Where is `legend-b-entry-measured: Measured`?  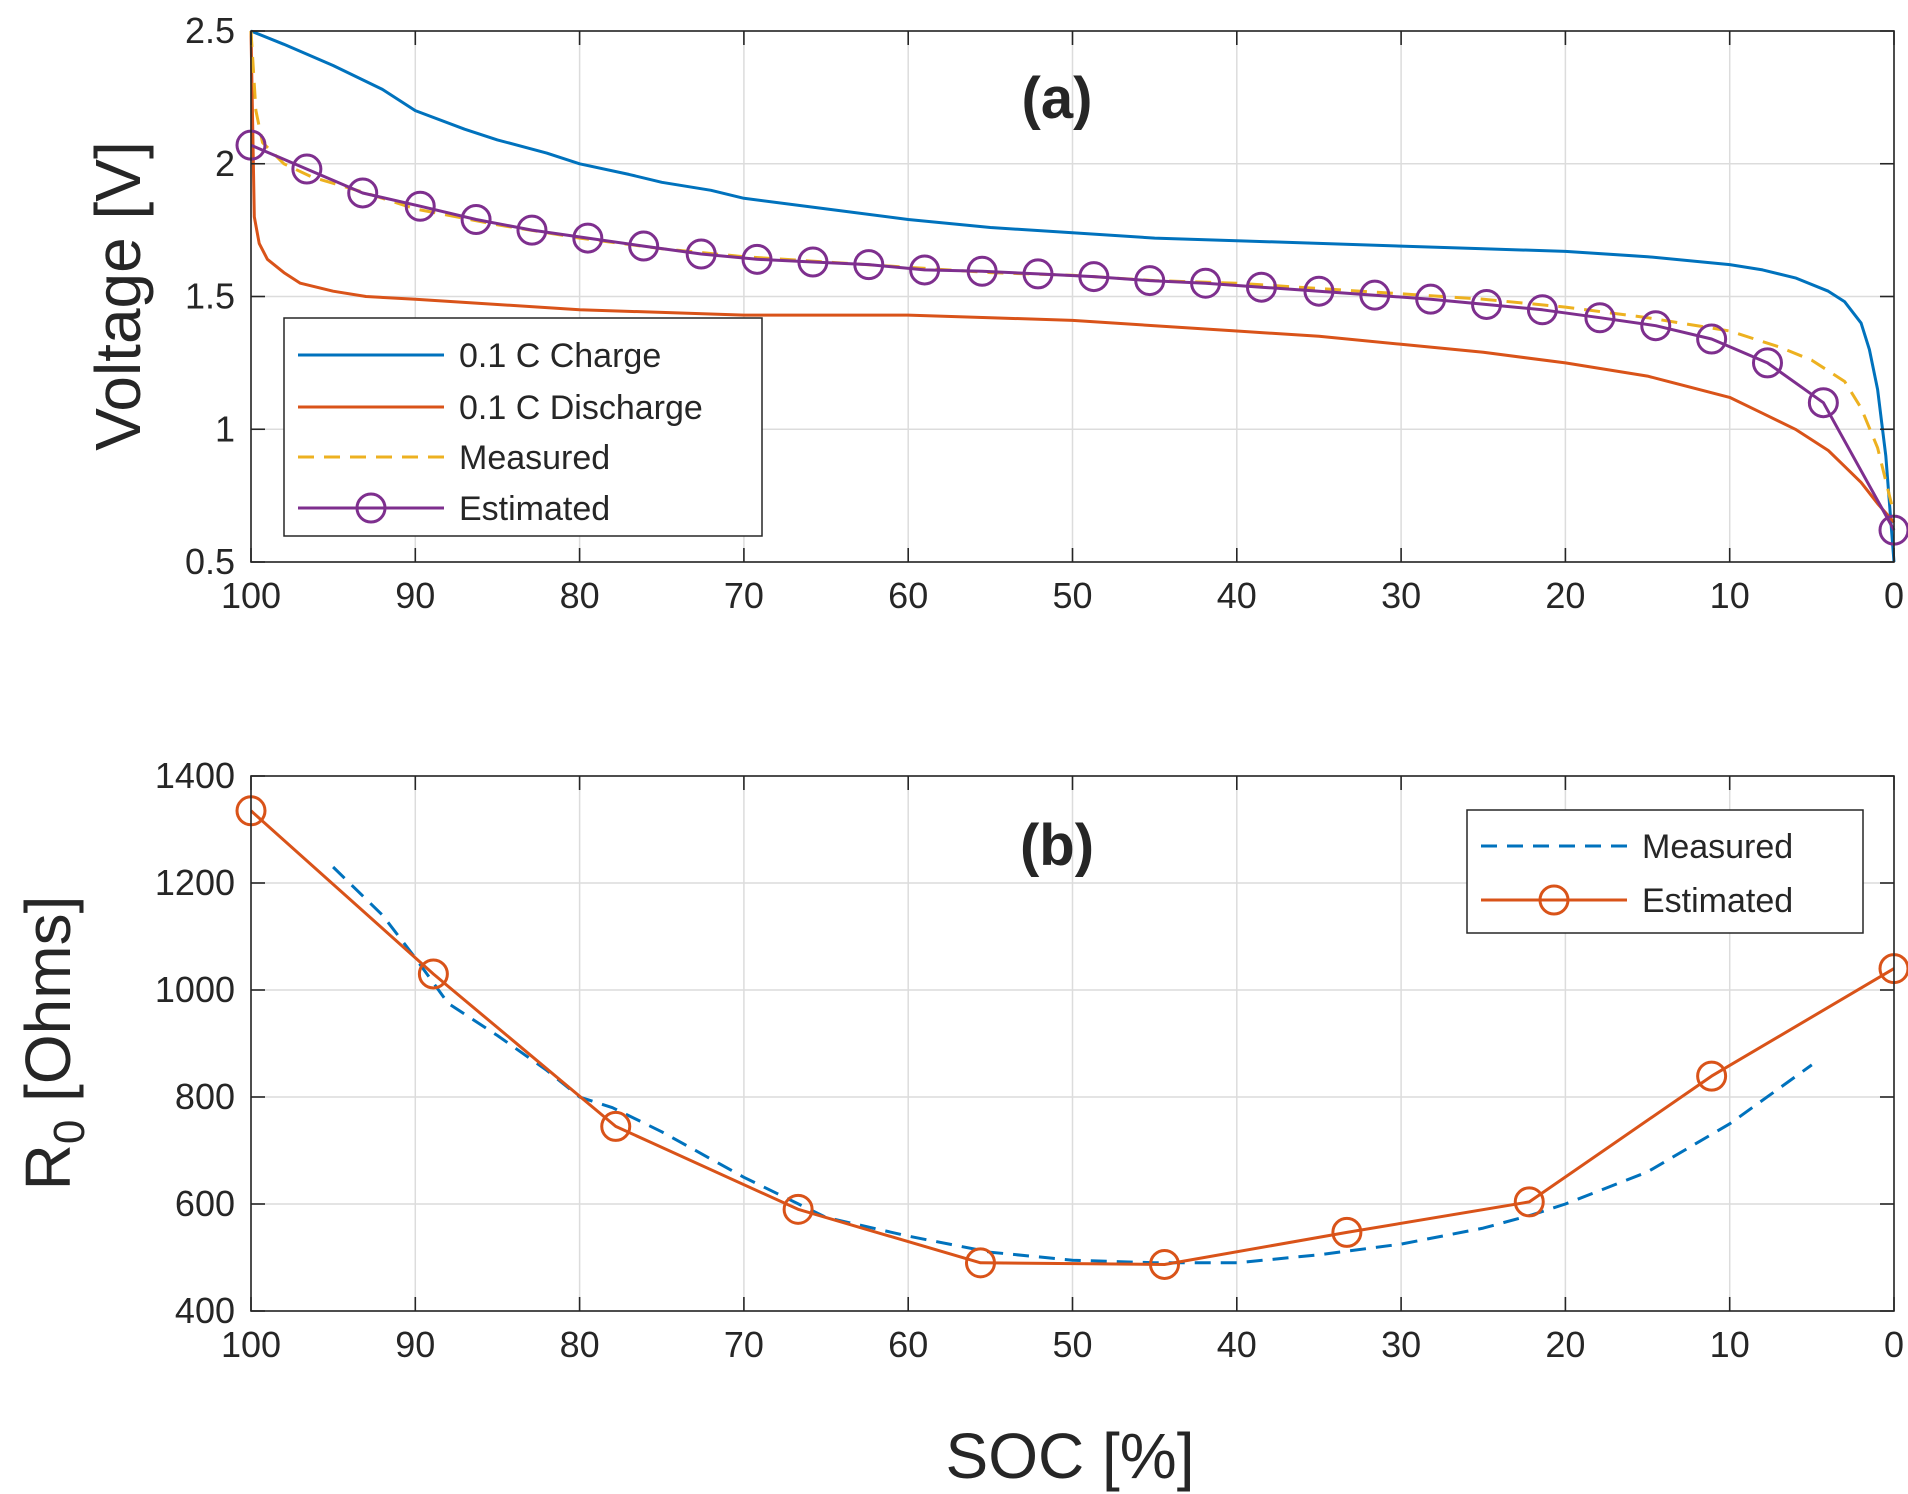
legend-b-entry-measured: Measured is located at coordinates (1637, 847).